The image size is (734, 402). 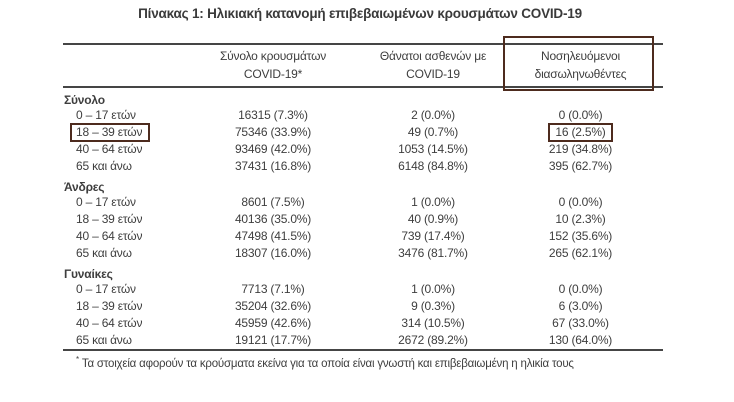 What do you see at coordinates (580, 253) in the screenshot?
I see `intubated-value: 265 (62.1%)` at bounding box center [580, 253].